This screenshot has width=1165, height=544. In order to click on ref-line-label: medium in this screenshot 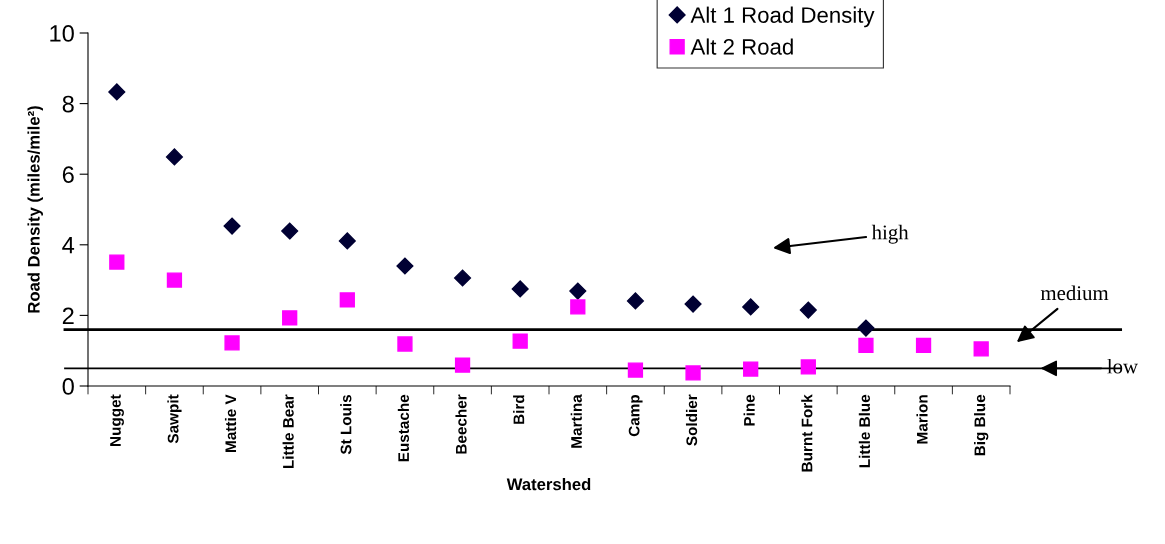, I will do `click(1074, 293)`.